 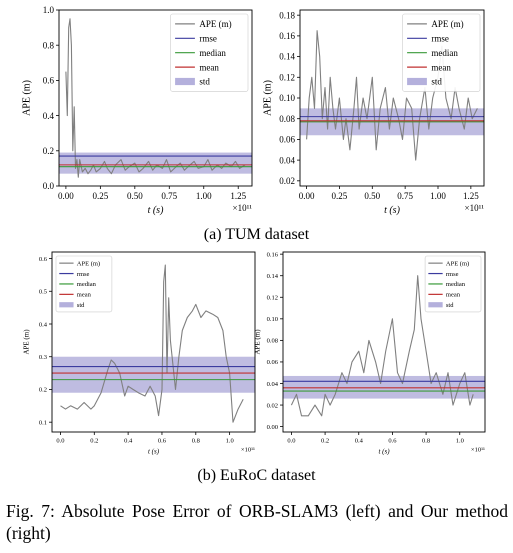 I want to click on x-tick-label: 0.75, so click(x=405, y=196).